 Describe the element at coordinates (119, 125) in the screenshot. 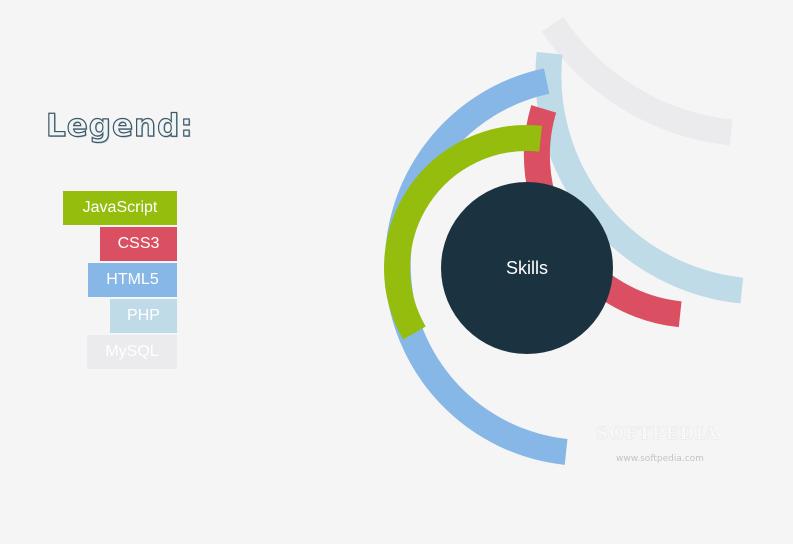

I see `legend-title: Legend:` at that location.